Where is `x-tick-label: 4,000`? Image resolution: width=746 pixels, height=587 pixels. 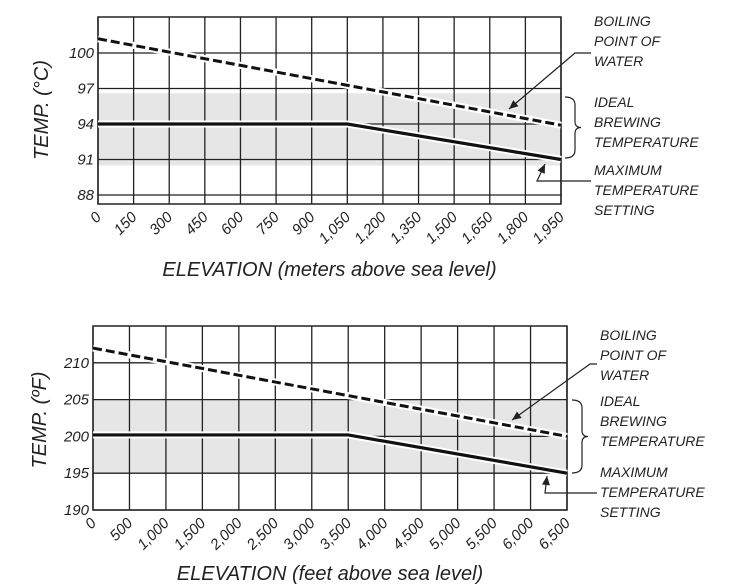
x-tick-label: 4,000 is located at coordinates (372, 533).